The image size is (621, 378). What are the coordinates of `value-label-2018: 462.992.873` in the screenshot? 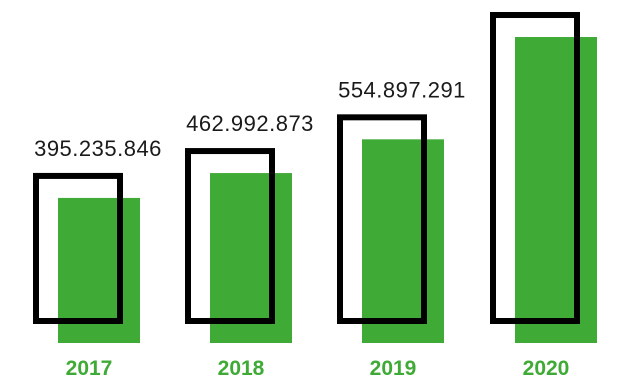 It's located at (250, 123).